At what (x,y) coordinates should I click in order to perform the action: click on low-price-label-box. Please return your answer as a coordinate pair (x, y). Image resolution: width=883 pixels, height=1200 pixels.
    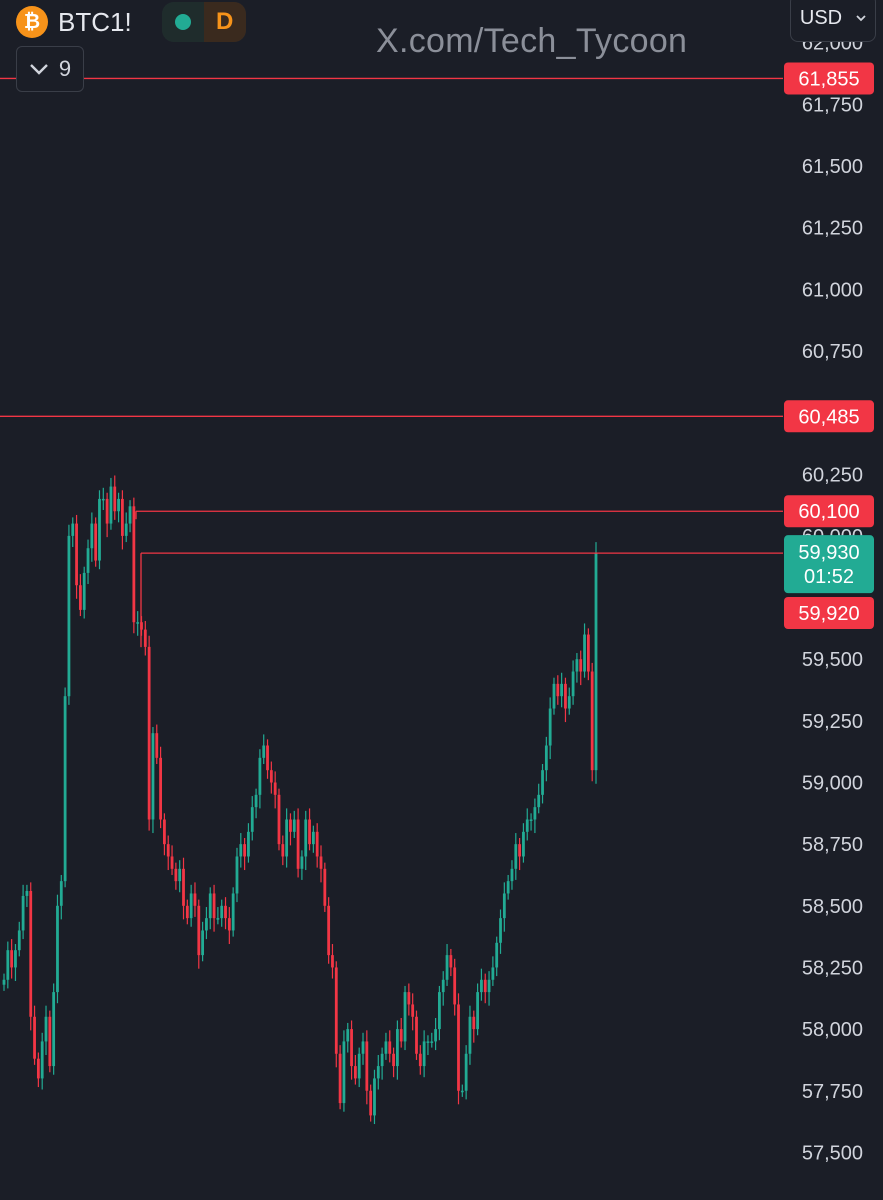
    Looking at the image, I should click on (829, 613).